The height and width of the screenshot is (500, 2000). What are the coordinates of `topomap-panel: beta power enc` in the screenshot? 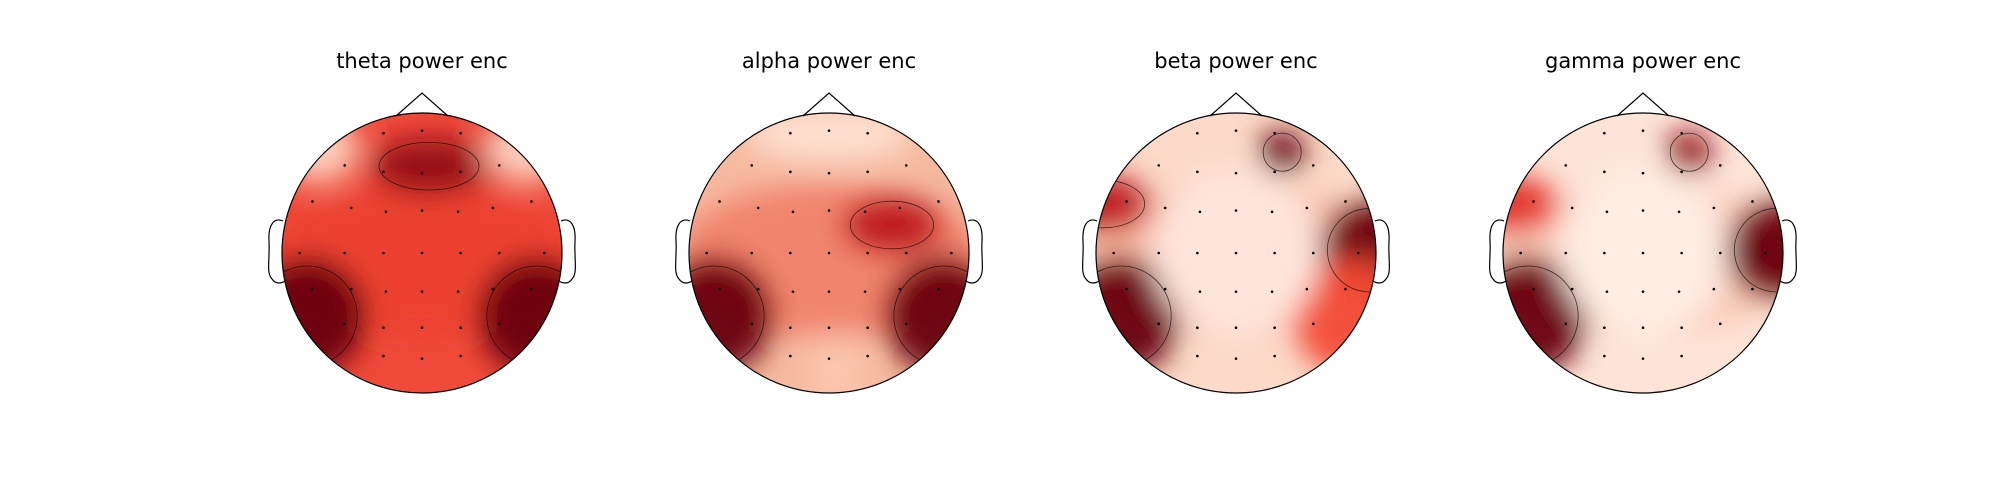 It's located at (1236, 221).